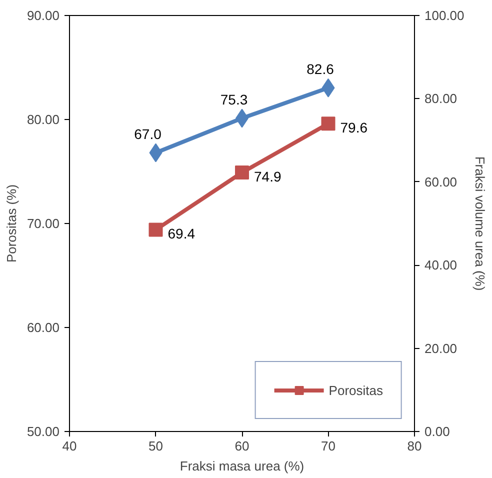  Describe the element at coordinates (441, 265) in the screenshot. I see `y2-tick-label: 40.00` at that location.